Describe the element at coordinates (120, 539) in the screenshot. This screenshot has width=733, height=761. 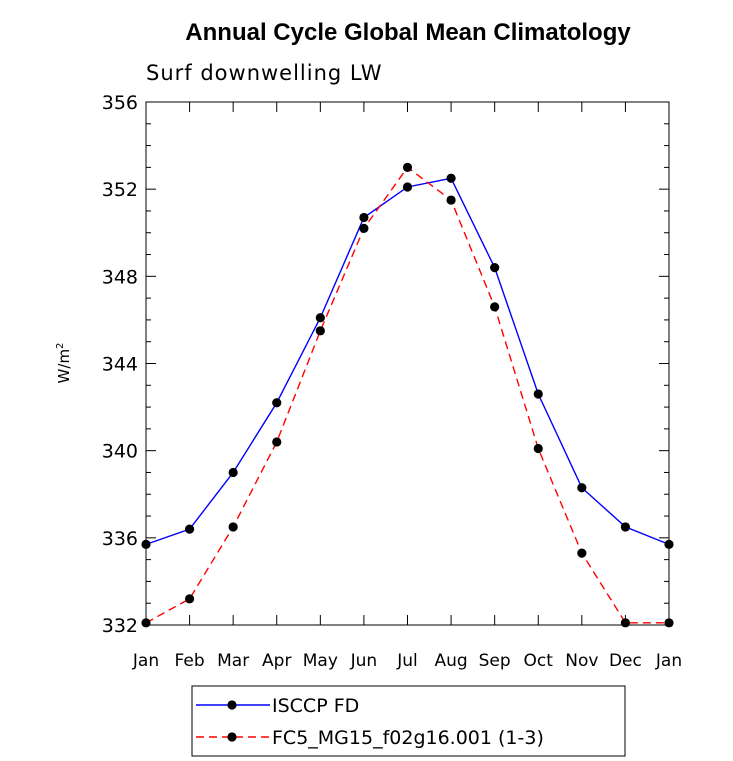
I see `y-tick-label: 336` at that location.